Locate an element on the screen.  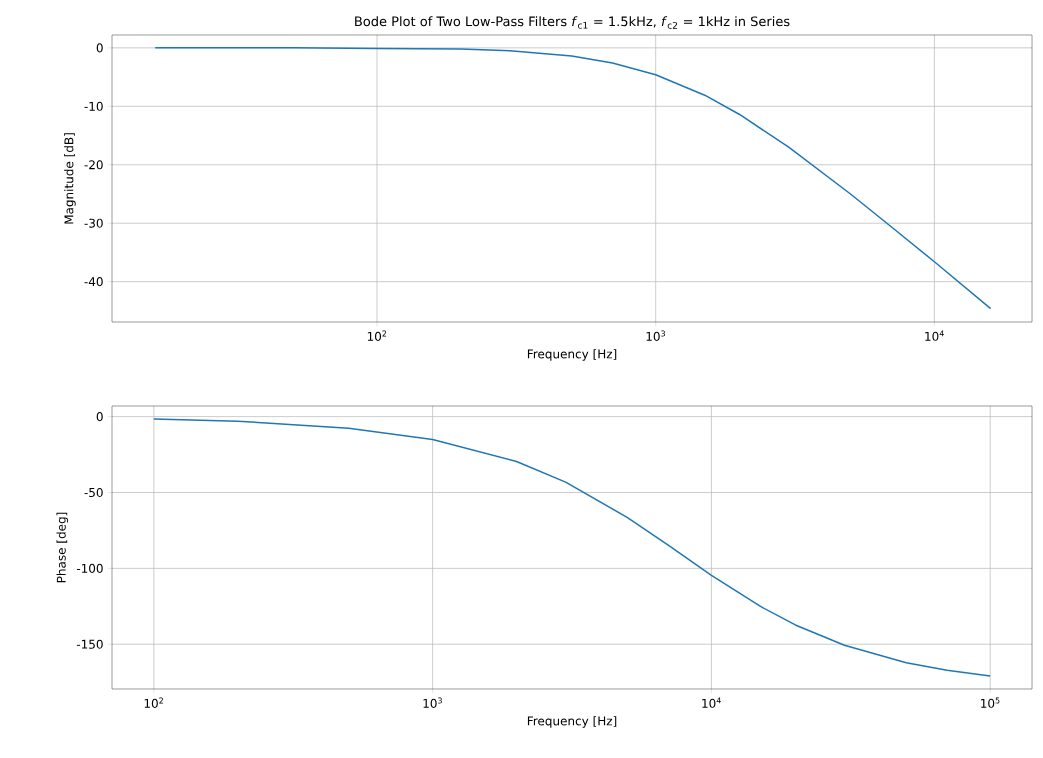
y-tick-label: -50 is located at coordinates (93, 492).